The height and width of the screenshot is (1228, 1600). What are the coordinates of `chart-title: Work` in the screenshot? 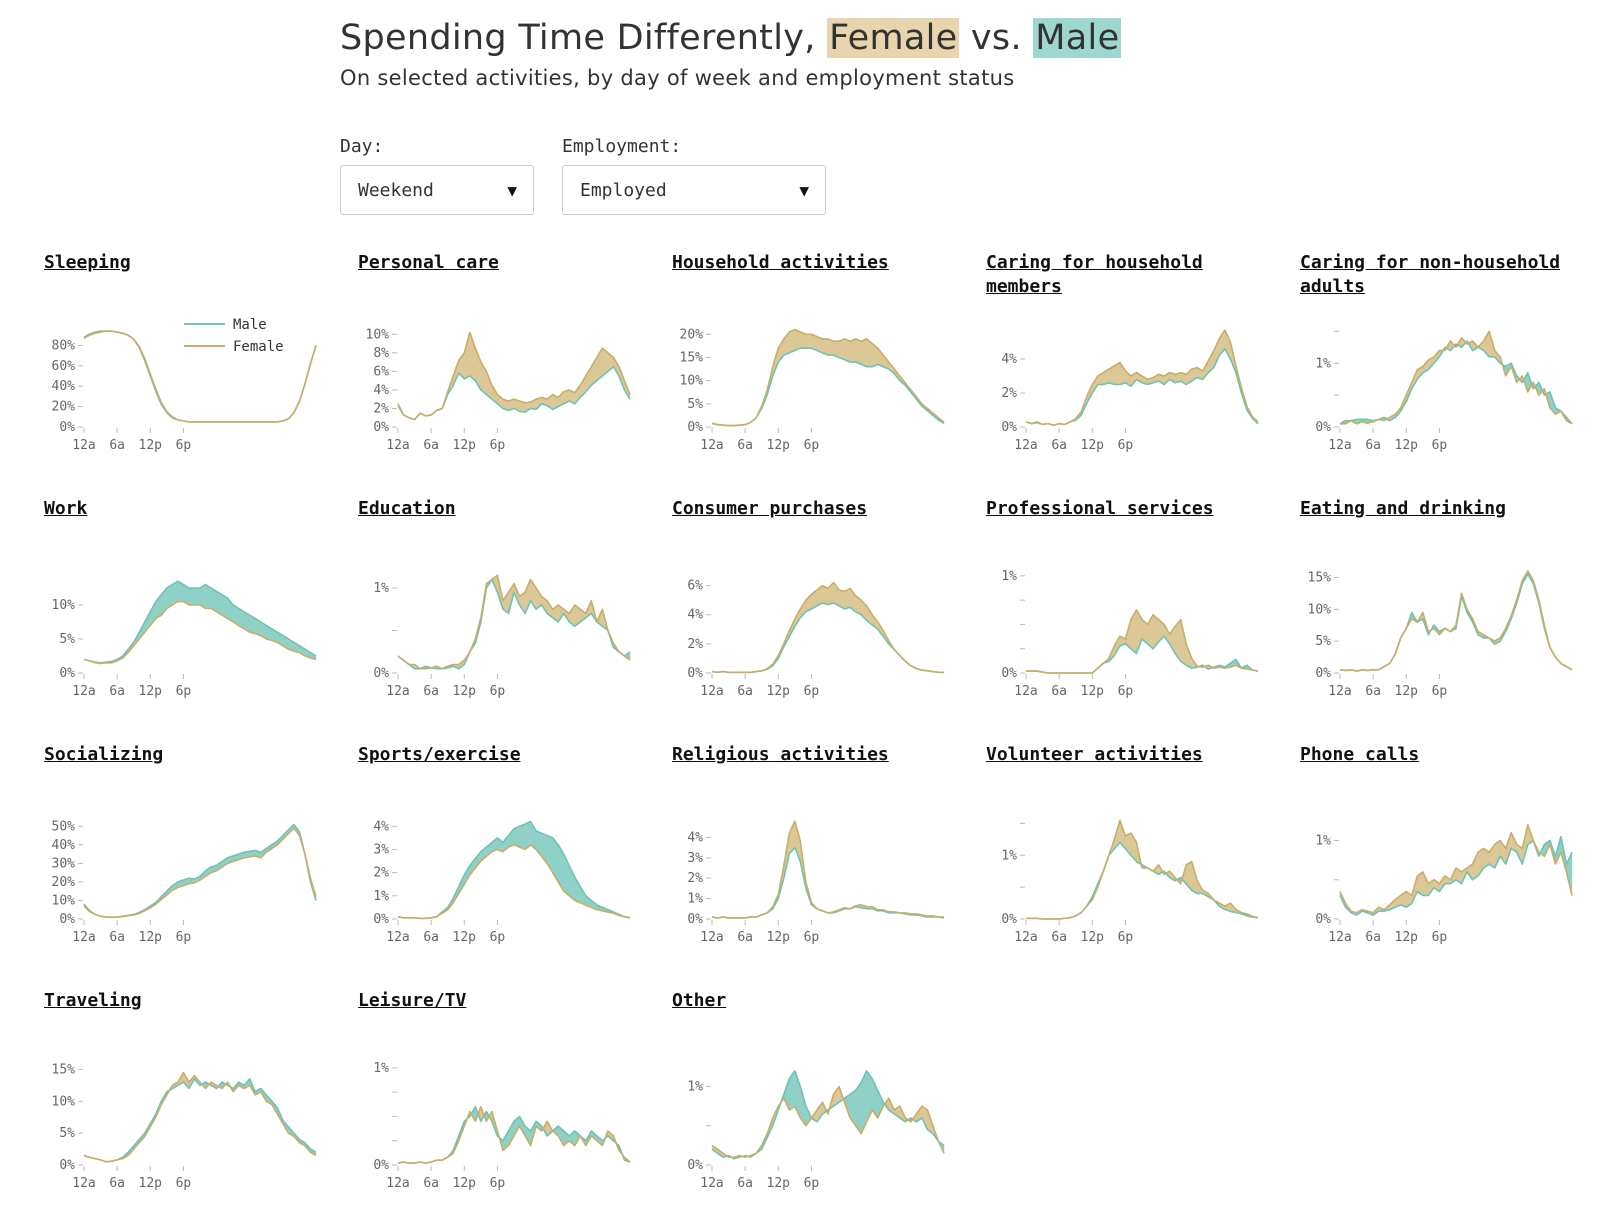 It's located at (66, 508).